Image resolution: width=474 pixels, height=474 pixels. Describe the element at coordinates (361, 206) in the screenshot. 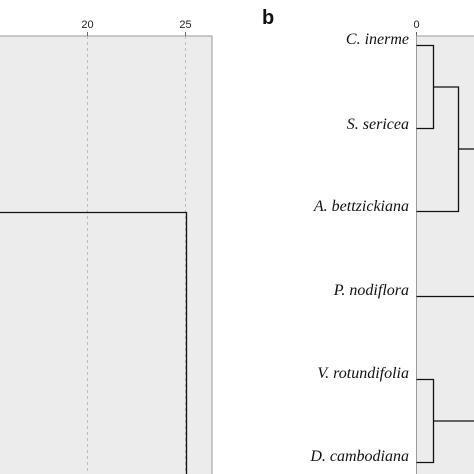

I see `taxon-label-a-bettzickiana: A. bettzickiana` at that location.